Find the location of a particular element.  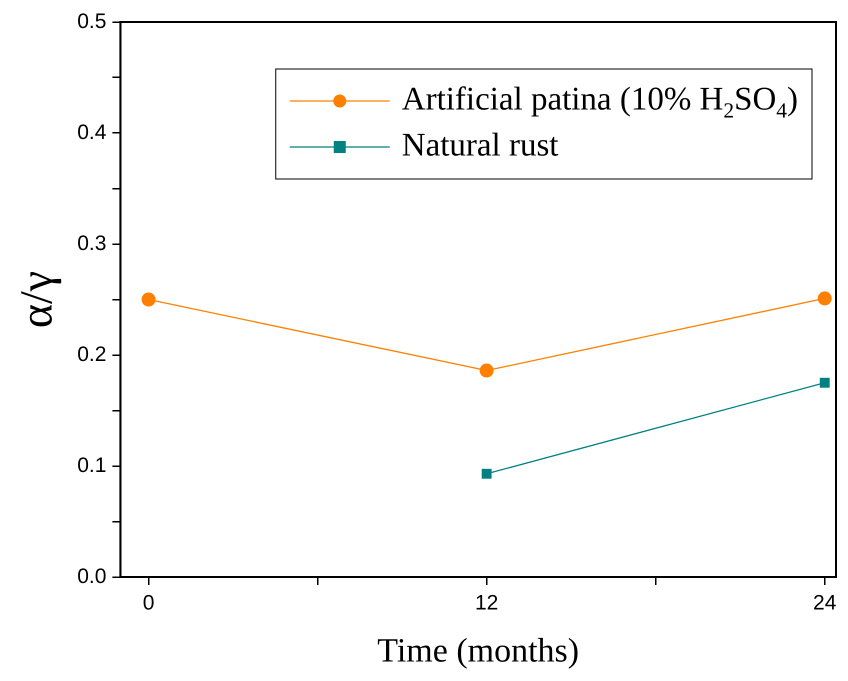

y-tick-label: 0.0 is located at coordinates (91, 576).